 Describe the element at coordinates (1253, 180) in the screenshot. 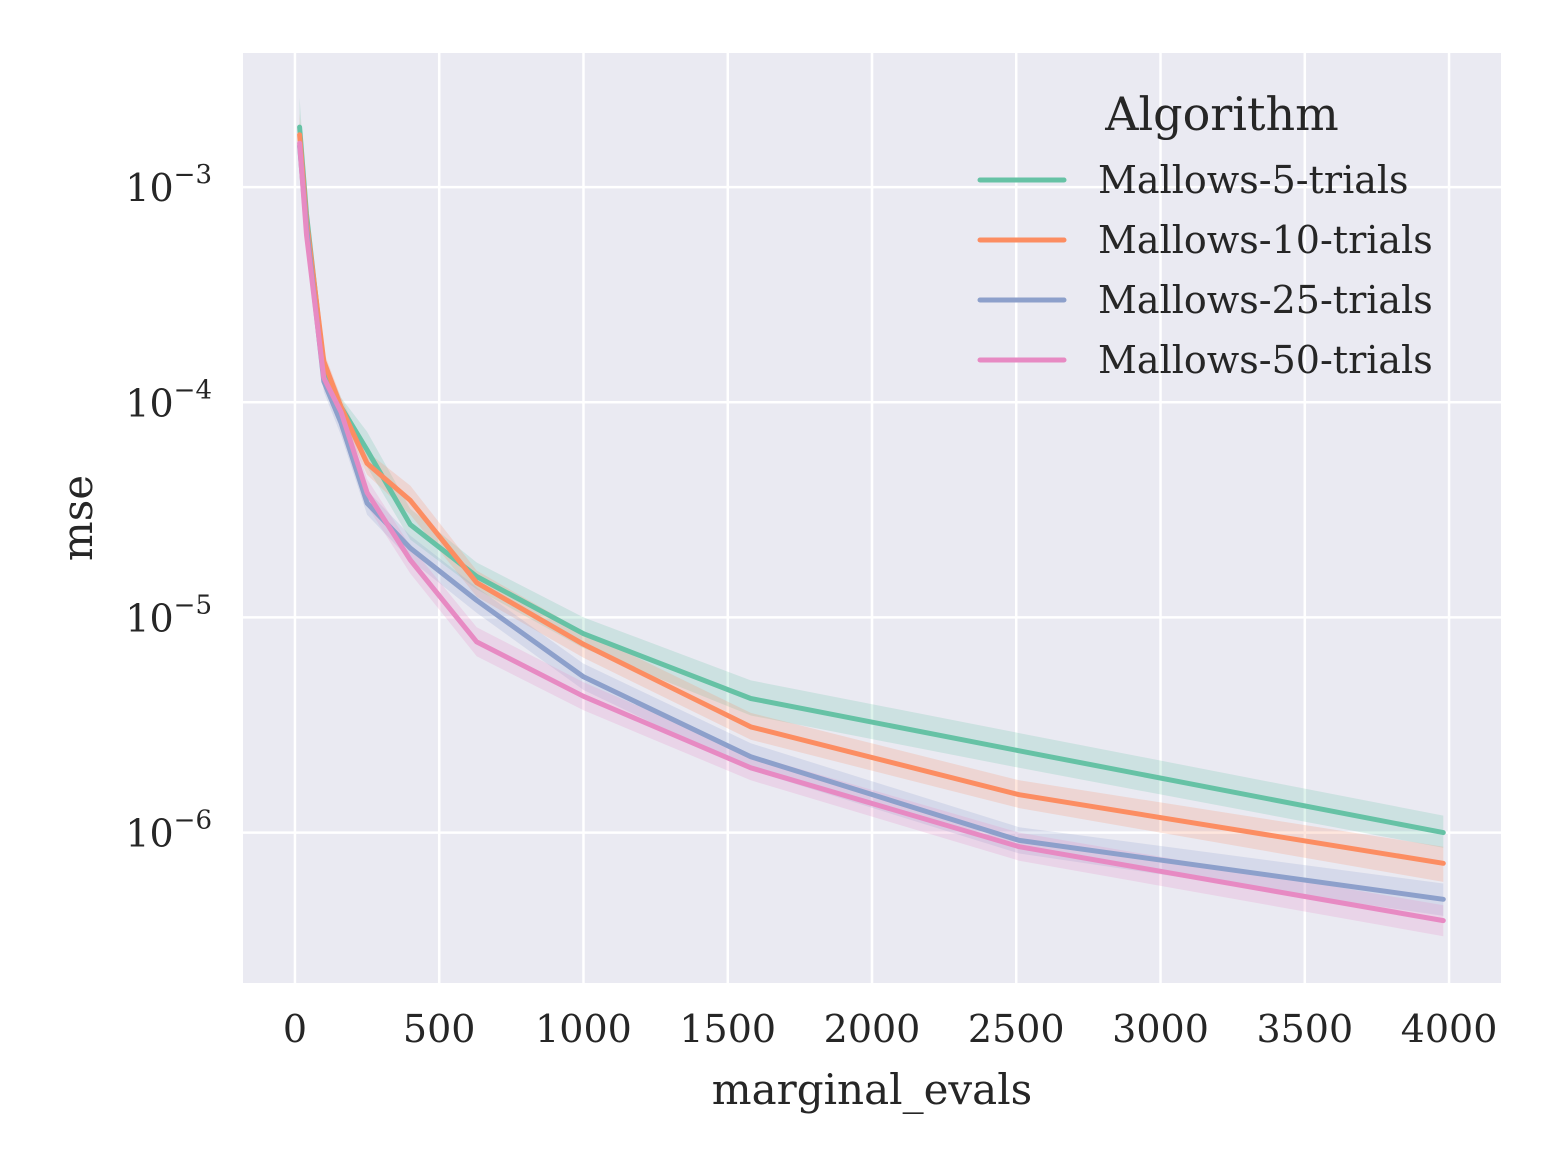

I see `legend-label-1: Mallows-5-trials` at that location.